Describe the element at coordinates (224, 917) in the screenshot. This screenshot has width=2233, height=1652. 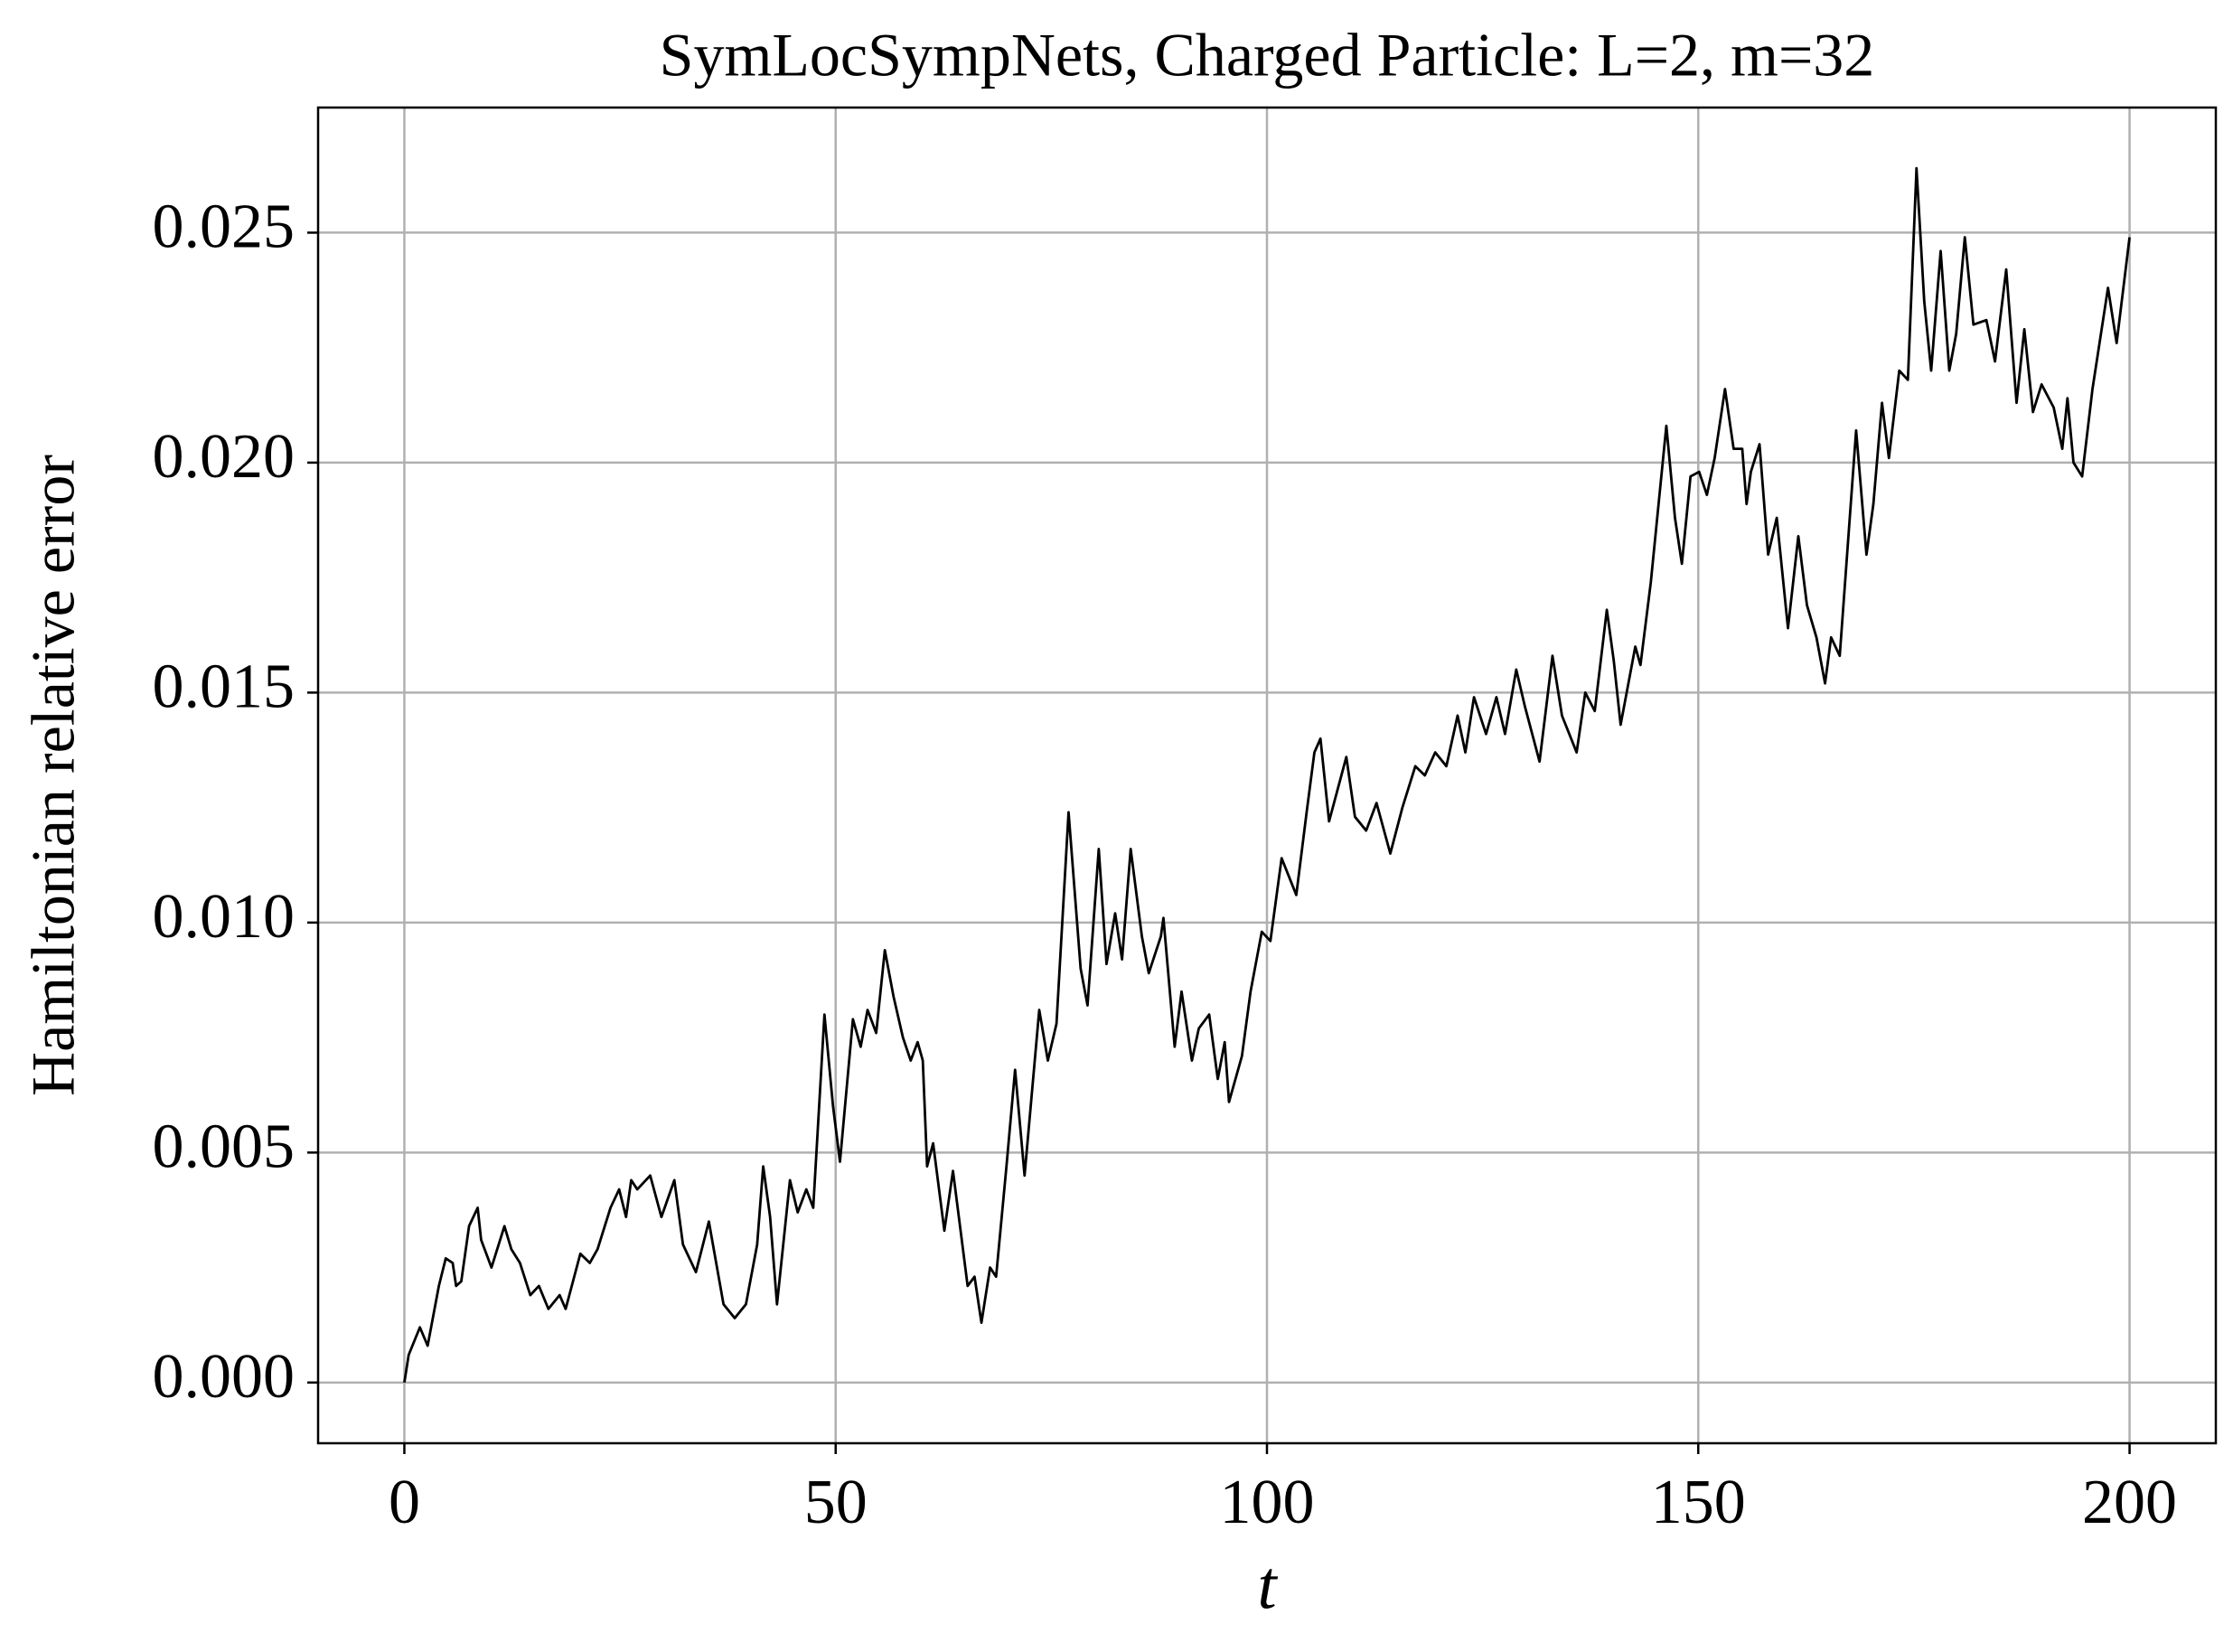
I see `y-tick-label: 0.010` at that location.